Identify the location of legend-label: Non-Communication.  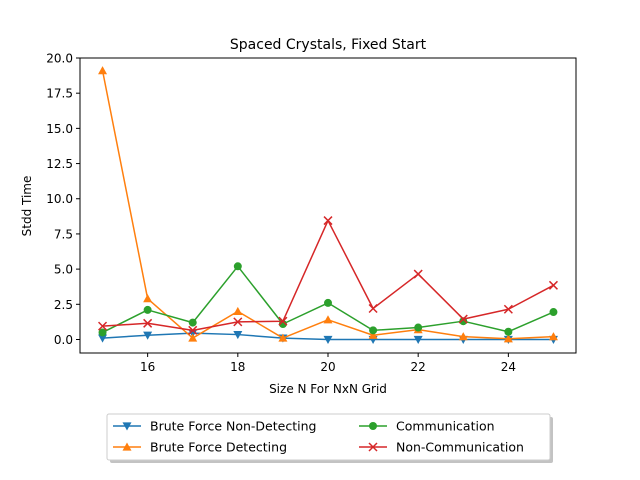
(460, 447).